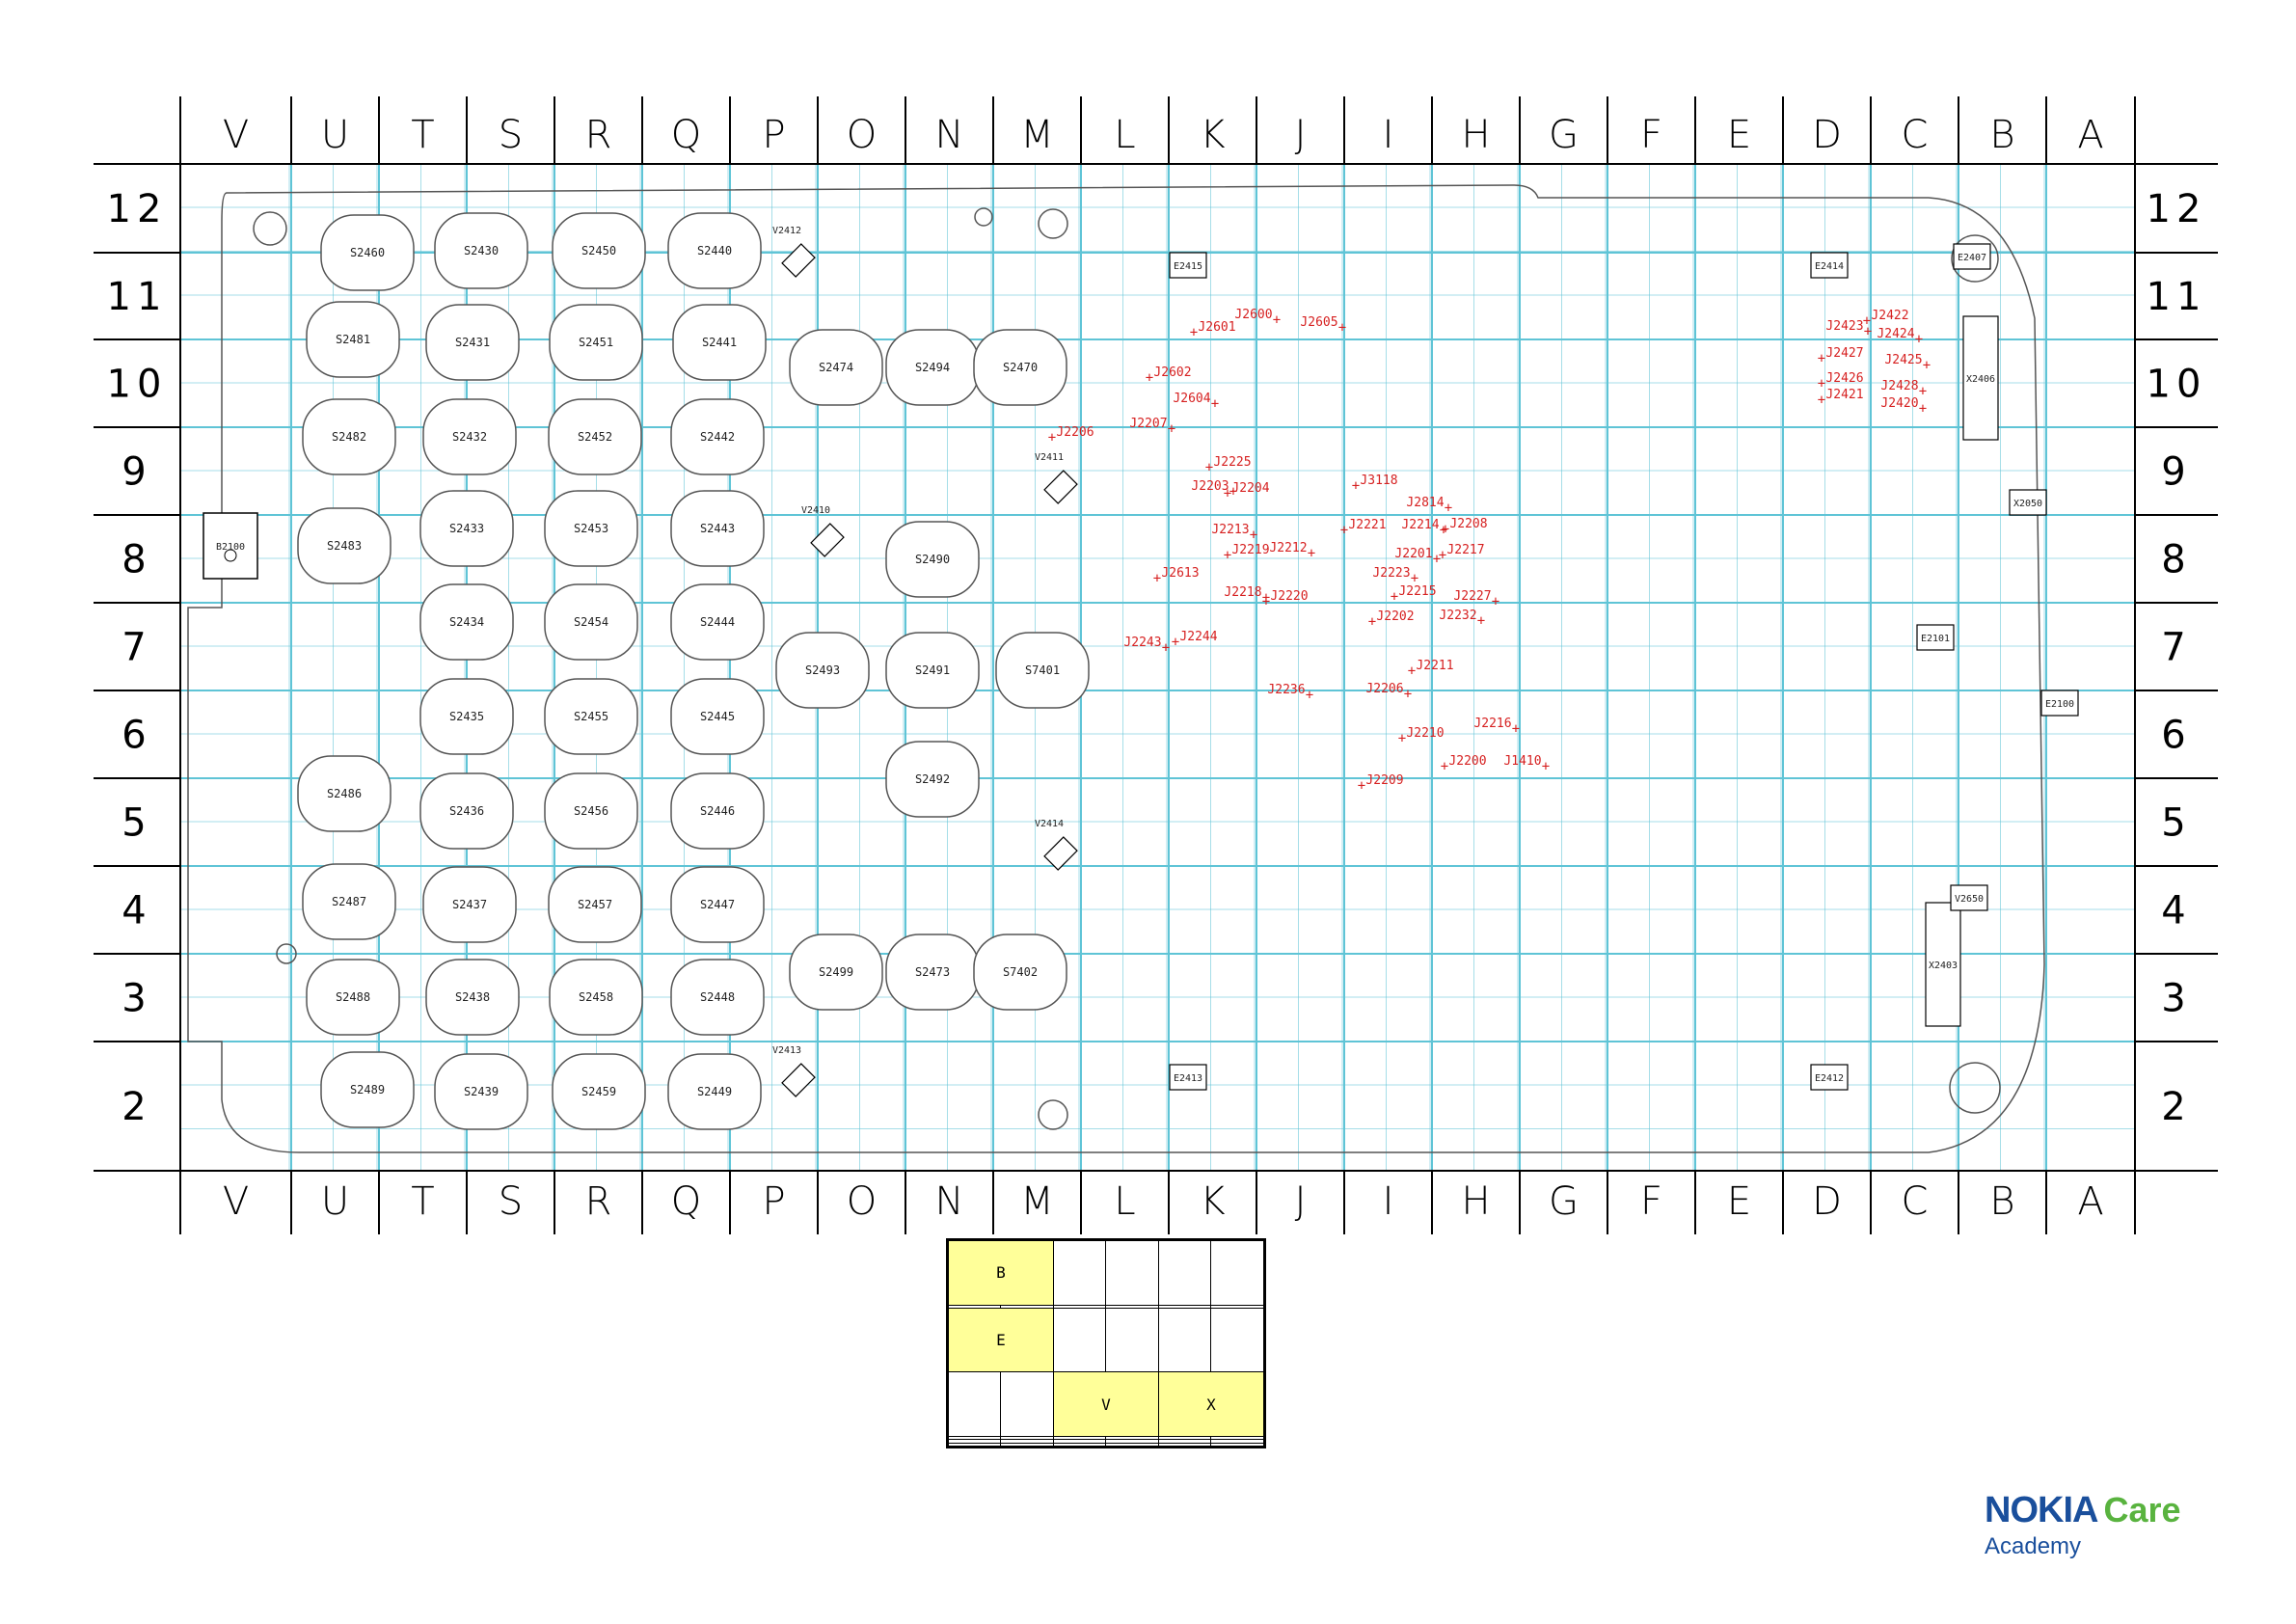 This screenshot has height=1624, width=2296. Describe the element at coordinates (2083, 1525) in the screenshot. I see `nokia-care-academy-logo: NOKIA Care Academy` at that location.